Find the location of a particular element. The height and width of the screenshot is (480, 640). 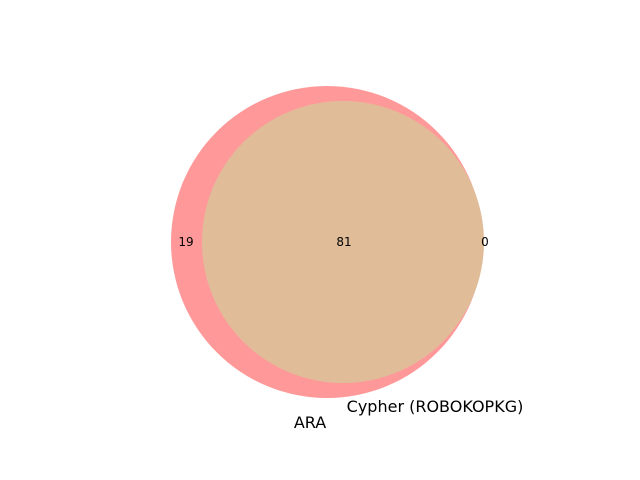

region-only-a-count: 19 is located at coordinates (185, 242).